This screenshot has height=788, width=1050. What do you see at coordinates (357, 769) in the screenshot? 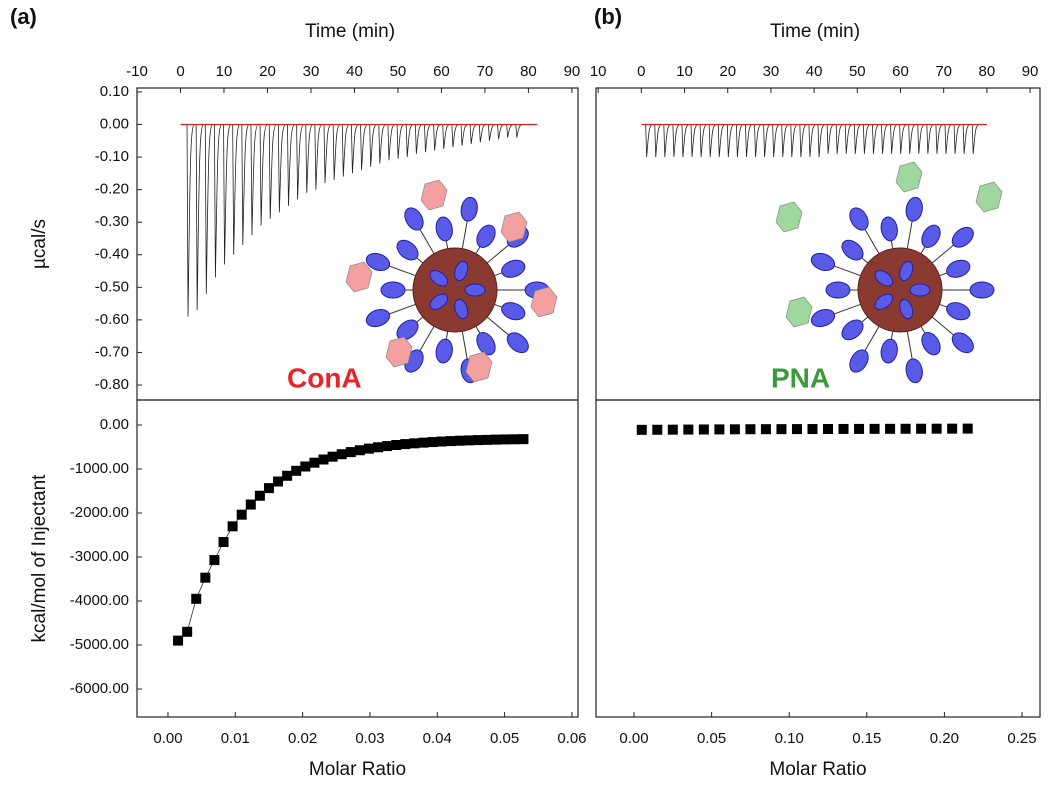
I see `x-axis-title: Molar Ratio` at bounding box center [357, 769].